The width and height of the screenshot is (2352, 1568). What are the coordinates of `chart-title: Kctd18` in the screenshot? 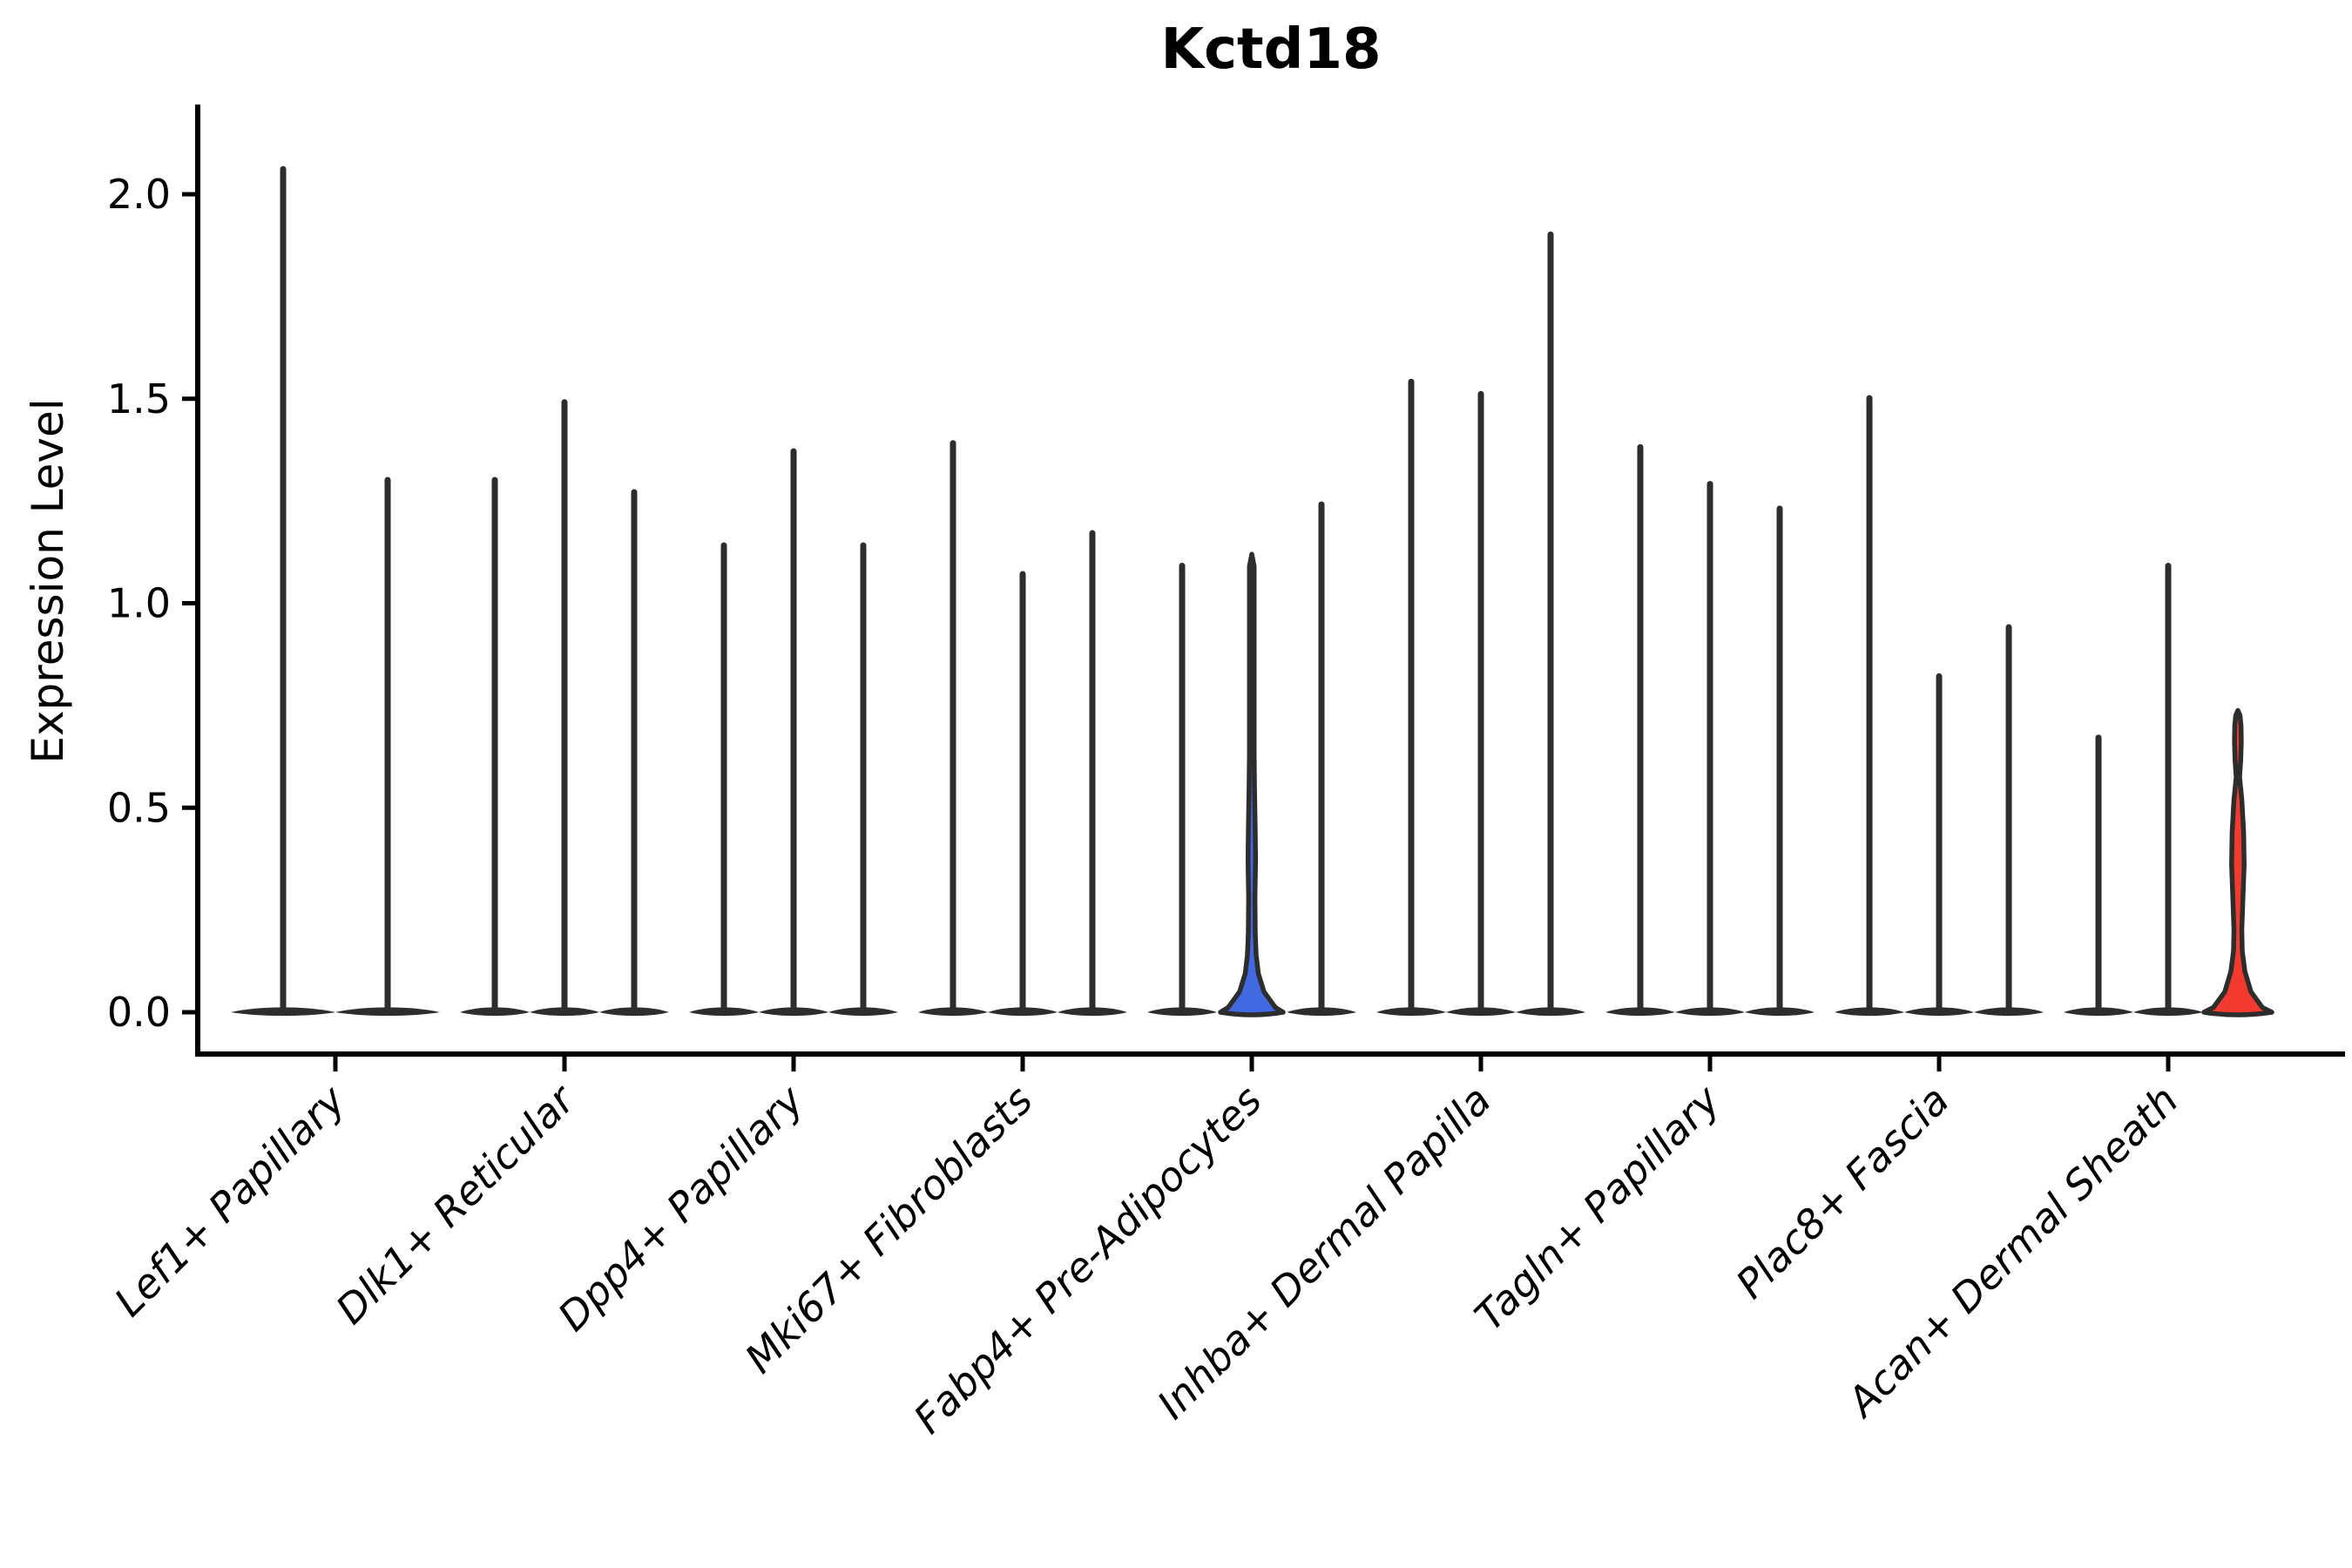 It's located at (1271, 49).